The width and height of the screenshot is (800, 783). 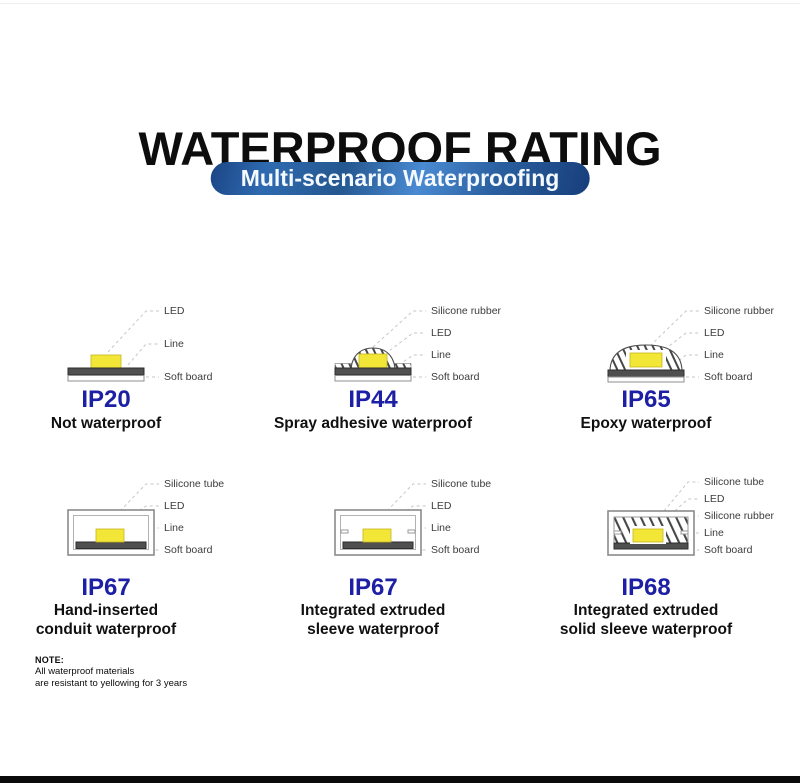 What do you see at coordinates (653, 346) in the screenshot?
I see `strip-diagram-epoxy` at bounding box center [653, 346].